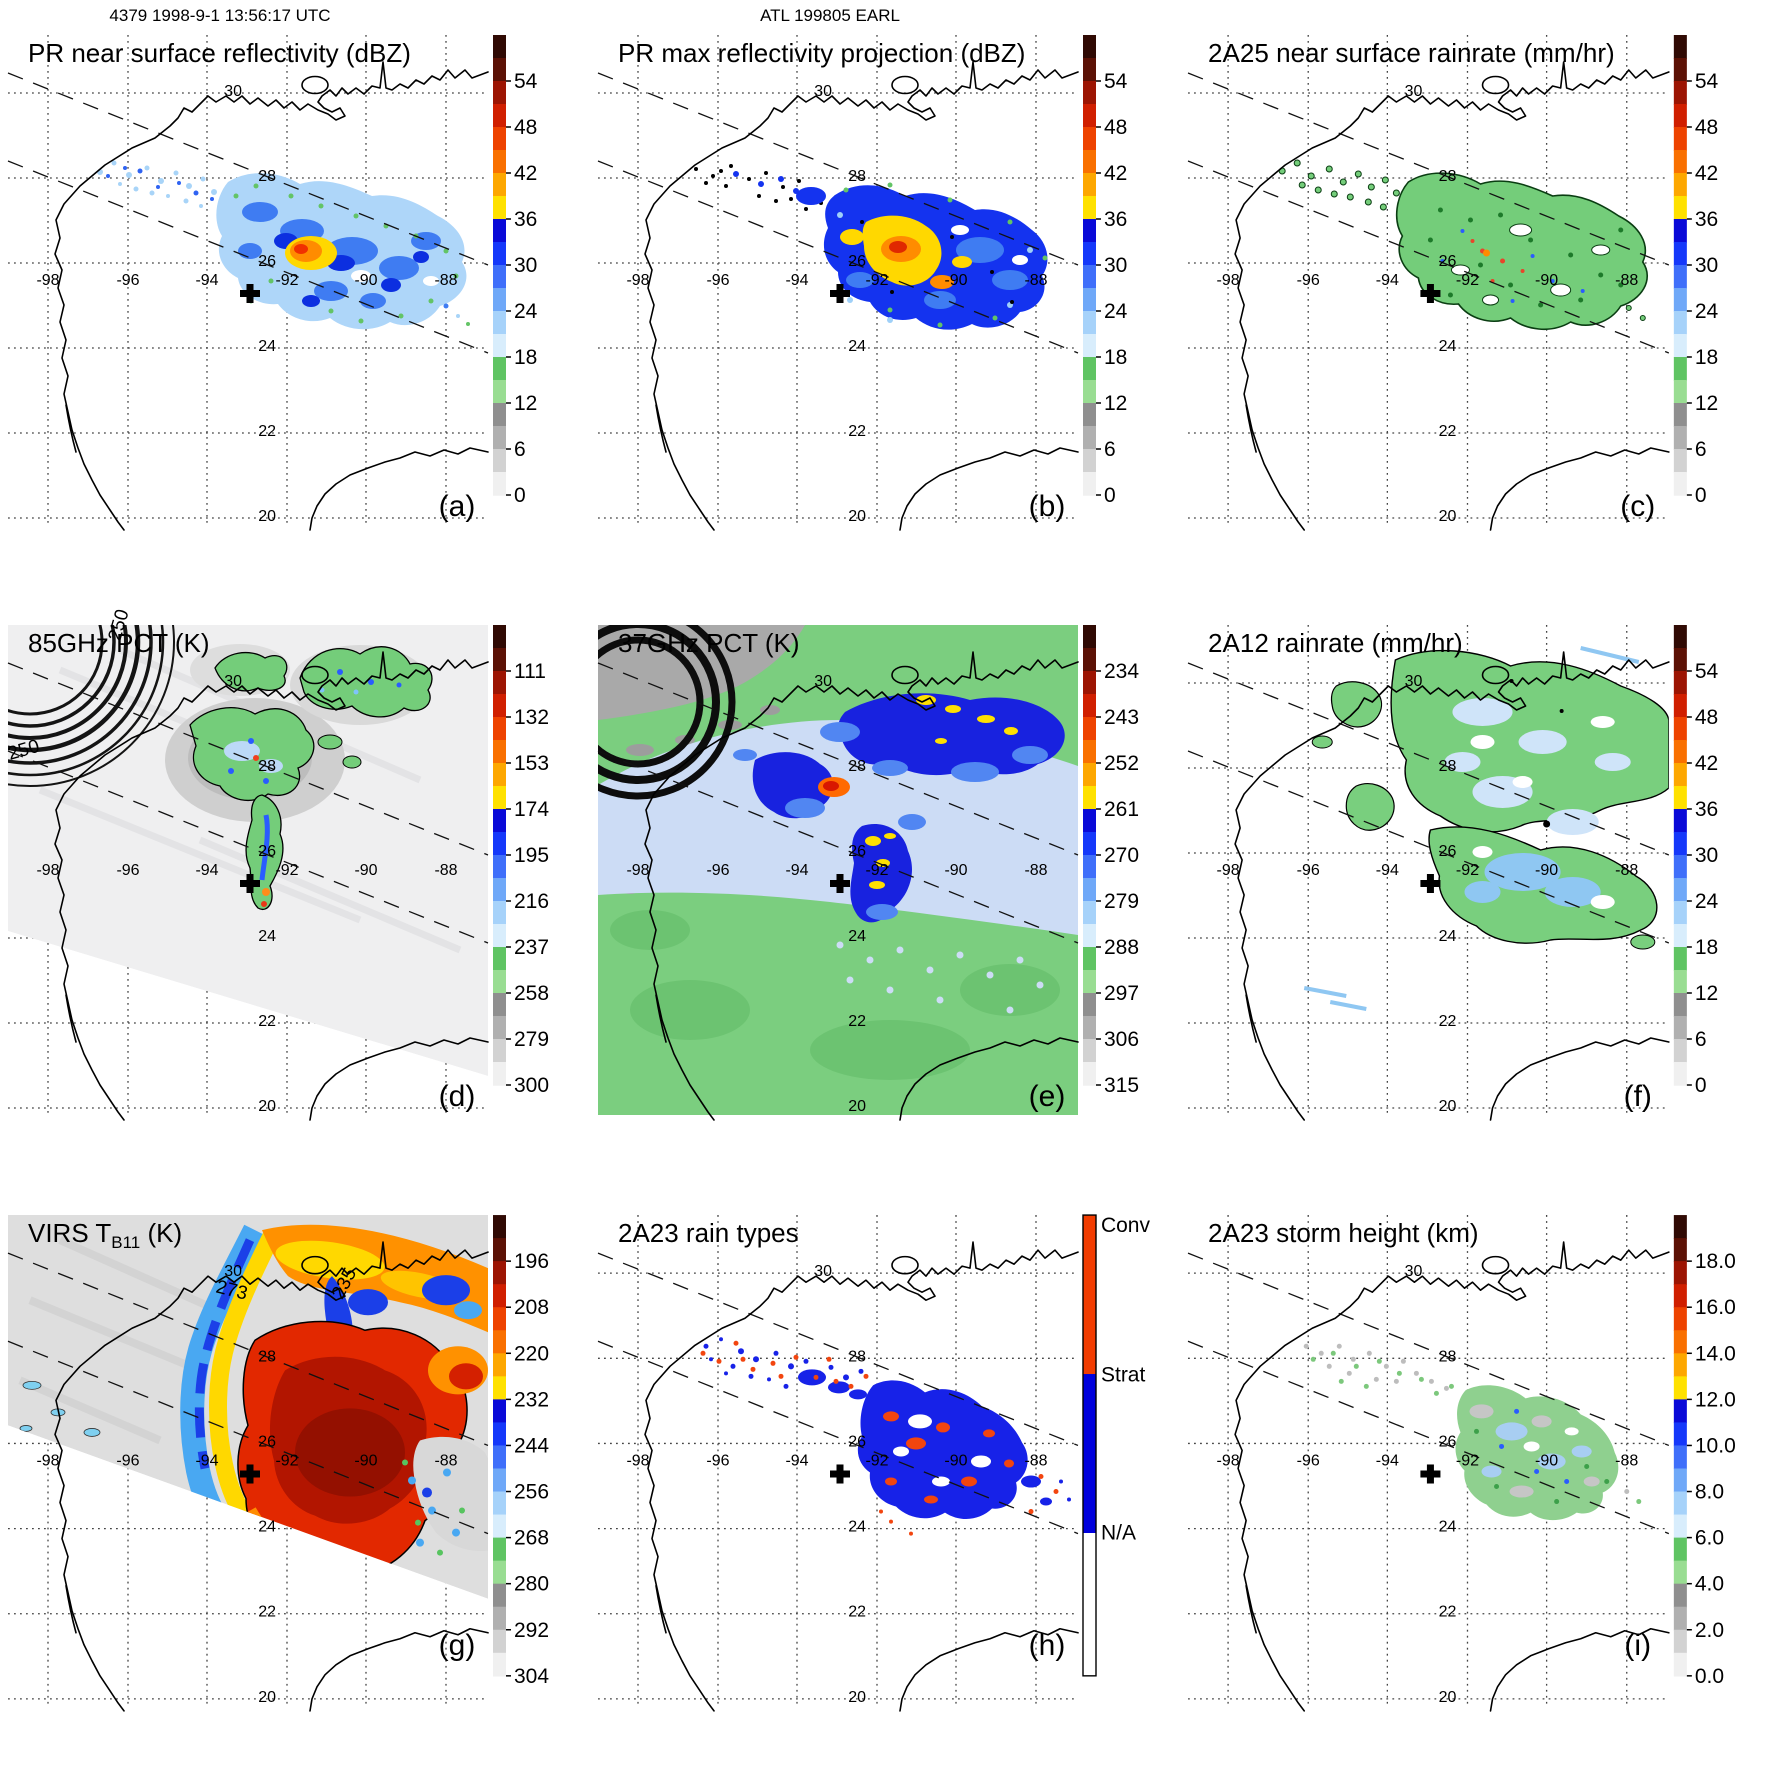  What do you see at coordinates (1121, 1039) in the screenshot?
I see `svg-text: 306` at bounding box center [1121, 1039].